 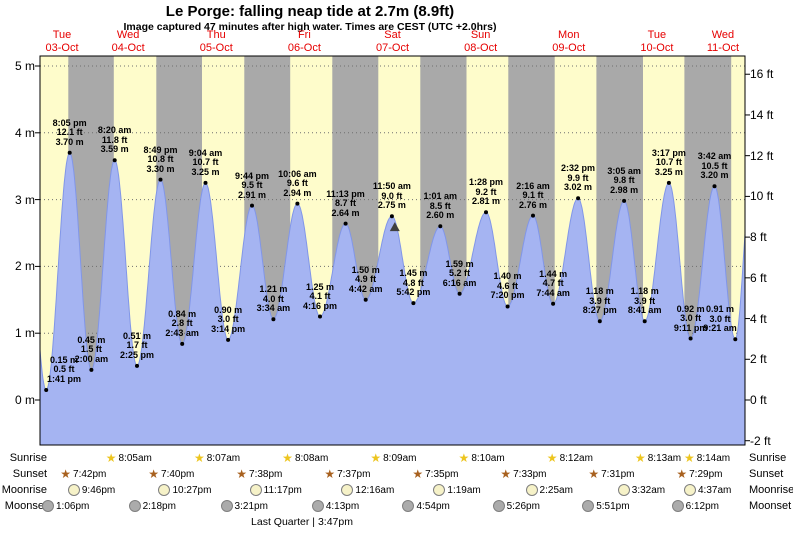 What do you see at coordinates (192, 490) in the screenshot?
I see `moonrise-time: 10:27pm` at bounding box center [192, 490].